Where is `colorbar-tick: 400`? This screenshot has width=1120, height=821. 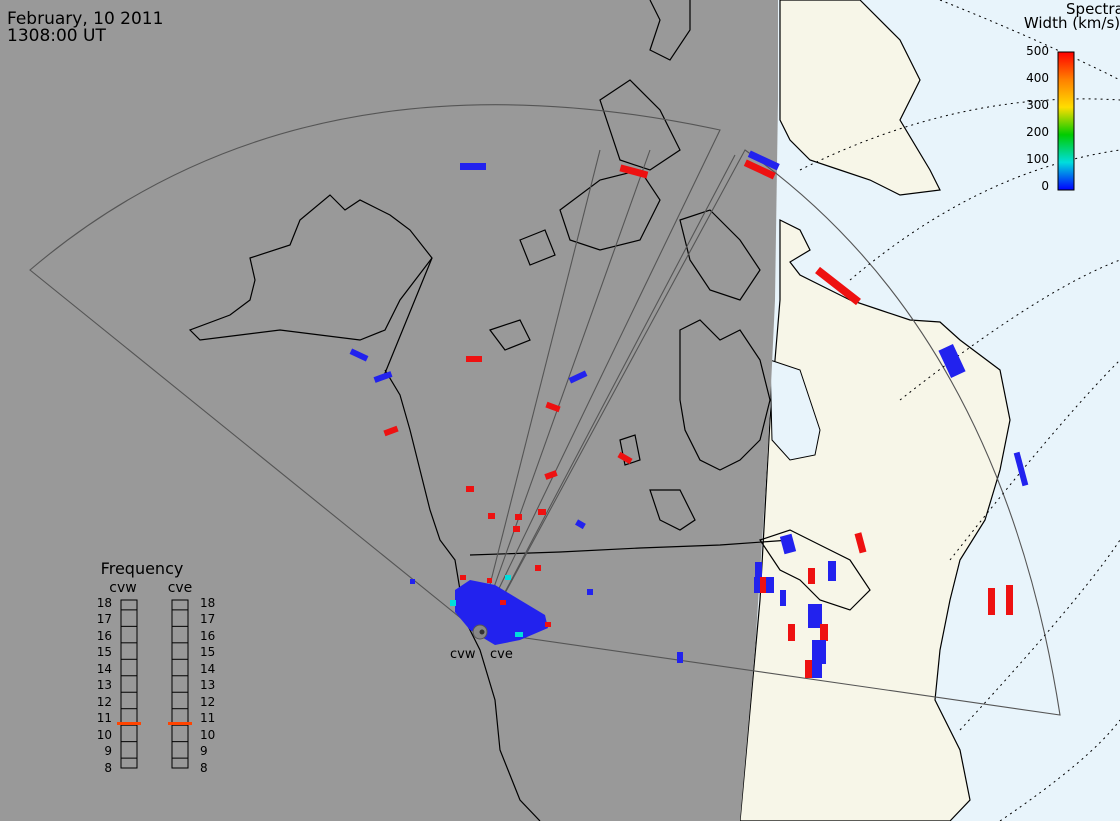
colorbar-tick: 400 is located at coordinates (1037, 78).